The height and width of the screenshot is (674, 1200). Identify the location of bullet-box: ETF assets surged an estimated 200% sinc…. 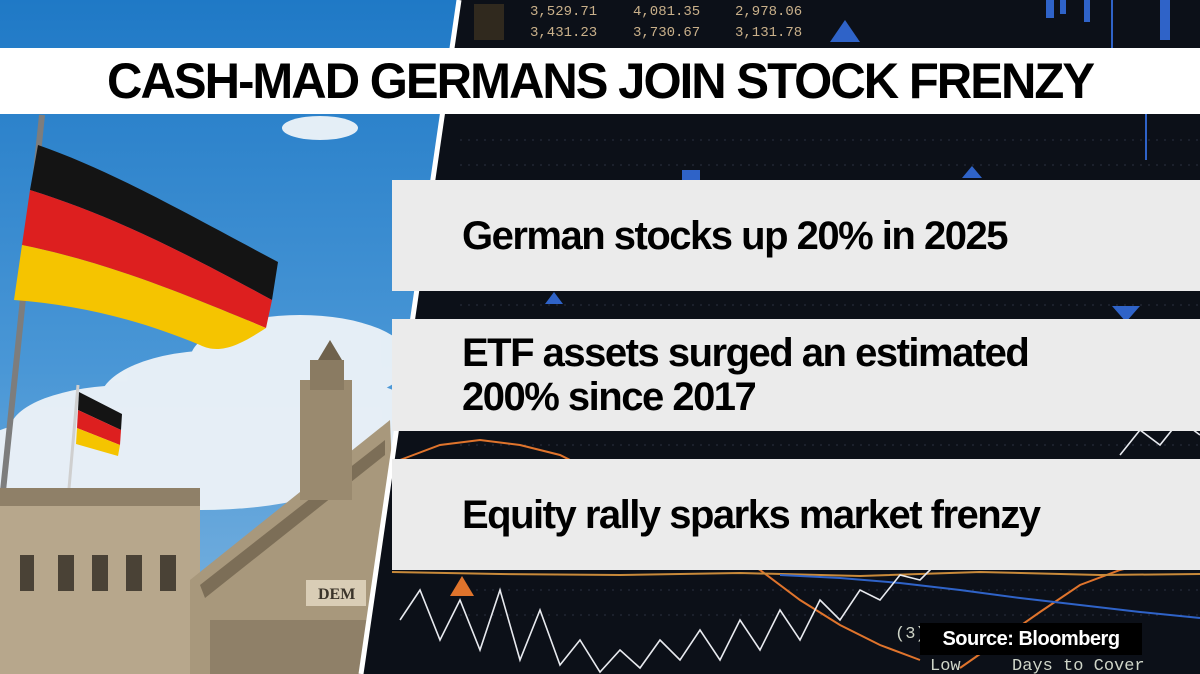
(796, 375).